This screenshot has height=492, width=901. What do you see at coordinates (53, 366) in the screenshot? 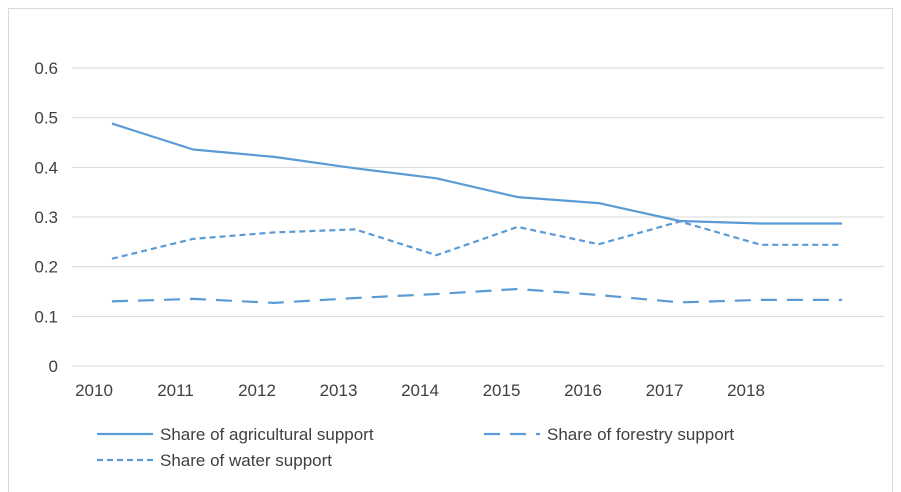
I see `y-tick-label: 0` at bounding box center [53, 366].